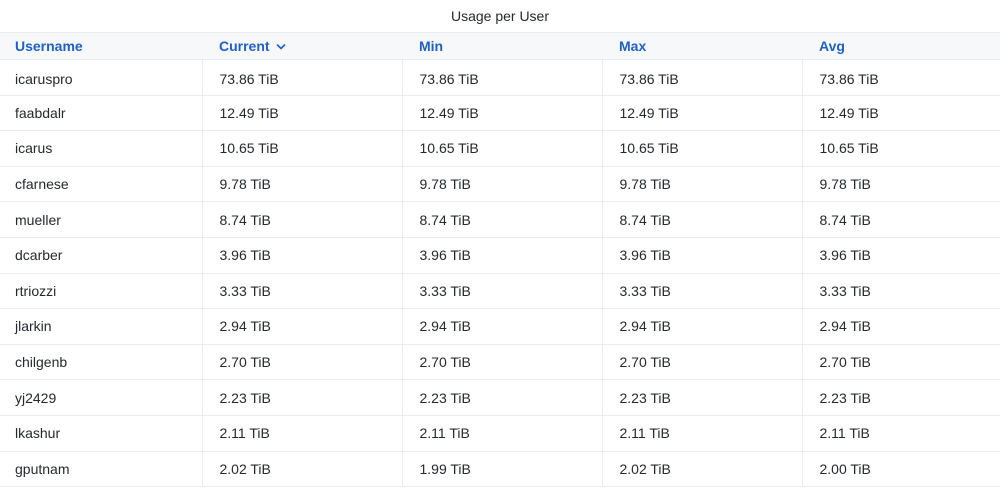 The height and width of the screenshot is (500, 1000). I want to click on cell-min: 2.70 TiB, so click(501, 362).